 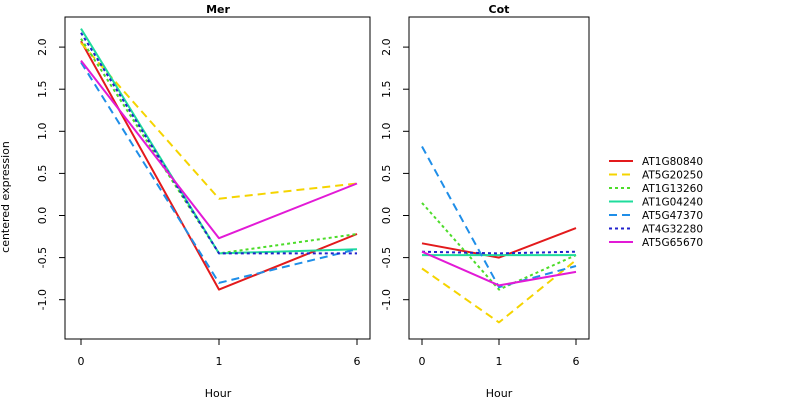 What do you see at coordinates (672, 176) in the screenshot?
I see `legend-label: AT5G20250` at bounding box center [672, 176].